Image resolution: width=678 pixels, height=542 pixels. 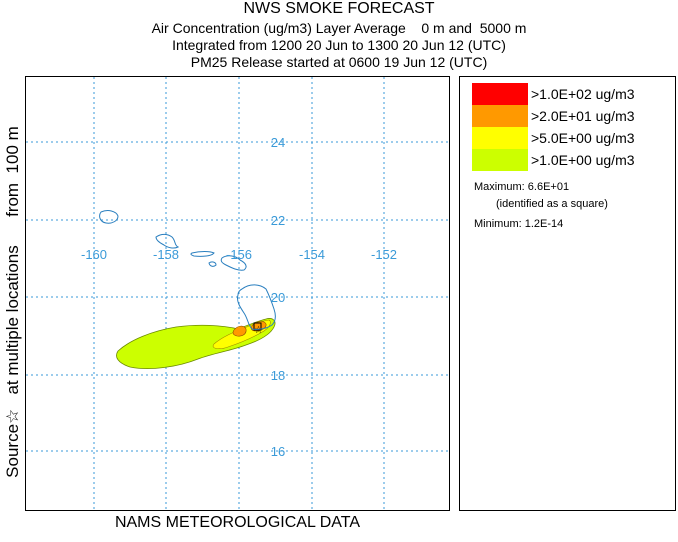 I want to click on legend-swatch-red, so click(x=500, y=94).